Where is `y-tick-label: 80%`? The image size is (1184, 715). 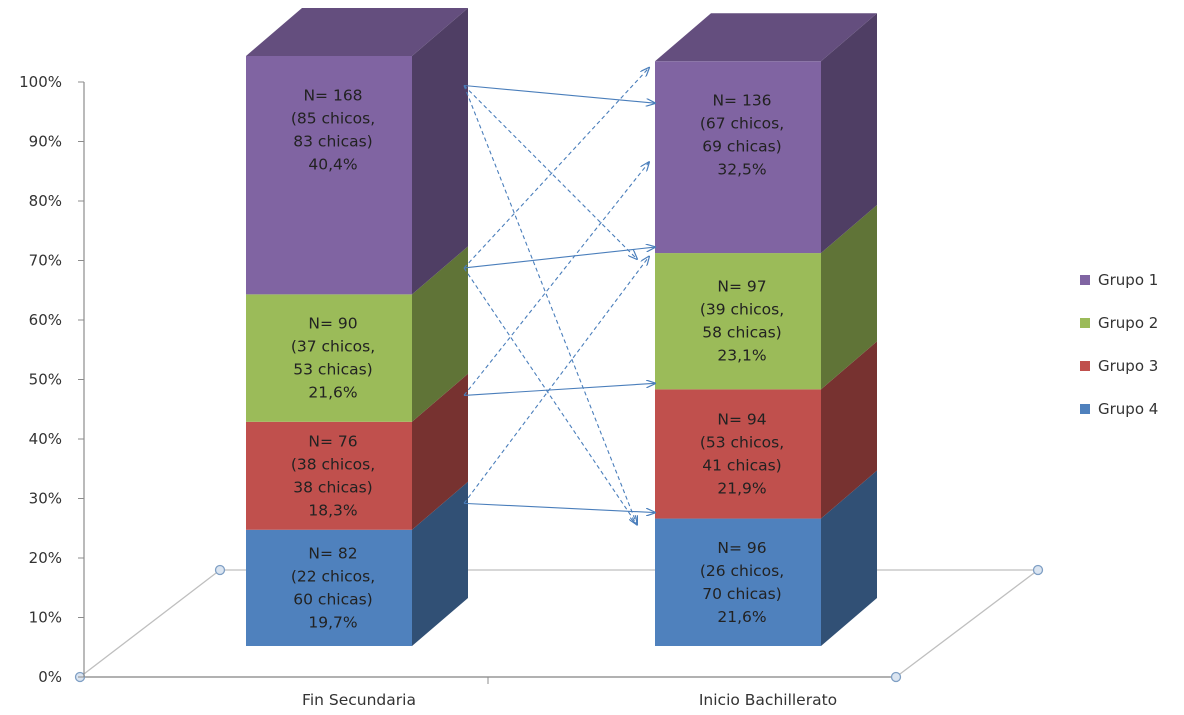
y-tick-label: 80% is located at coordinates (45, 201).